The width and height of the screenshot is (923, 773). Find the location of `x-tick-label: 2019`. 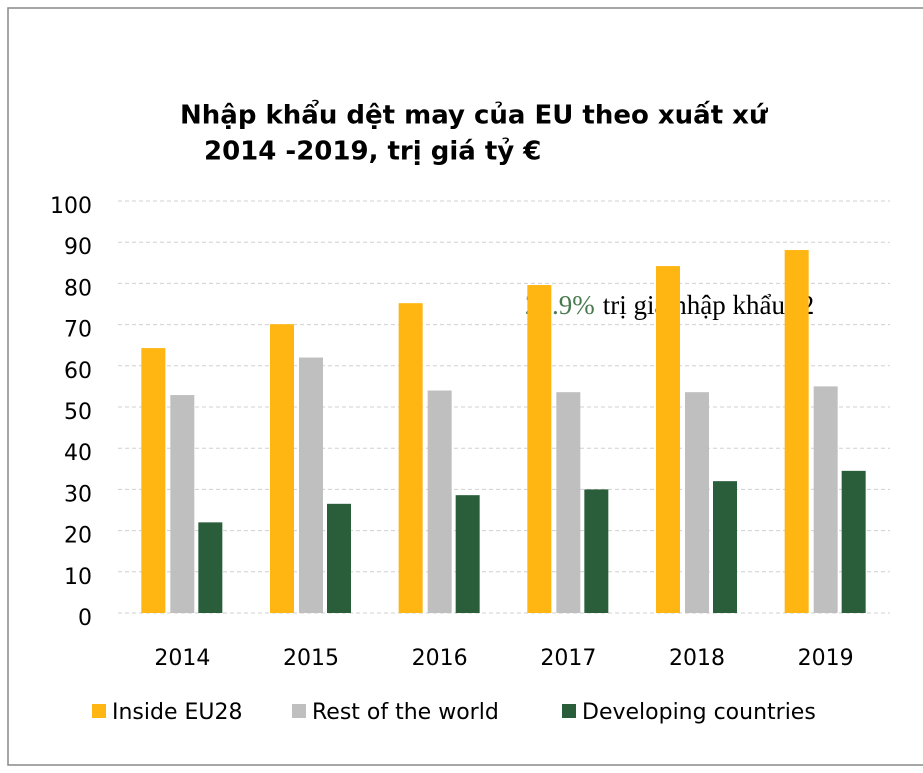

x-tick-label: 2019 is located at coordinates (826, 658).